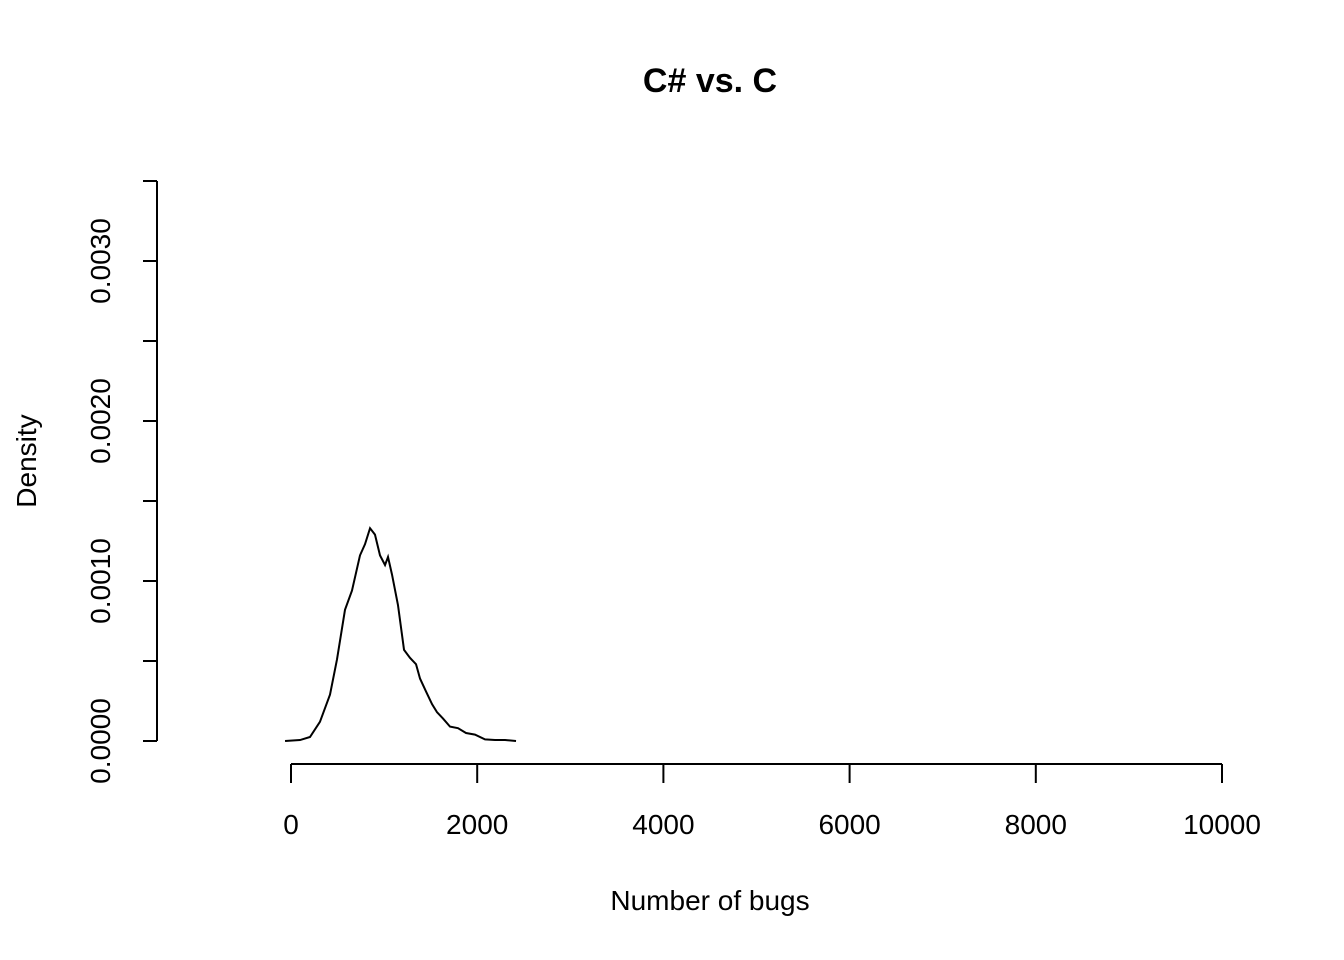 Image resolution: width=1344 pixels, height=960 pixels. Describe the element at coordinates (710, 81) in the screenshot. I see `chart-title: C# vs. C` at that location.